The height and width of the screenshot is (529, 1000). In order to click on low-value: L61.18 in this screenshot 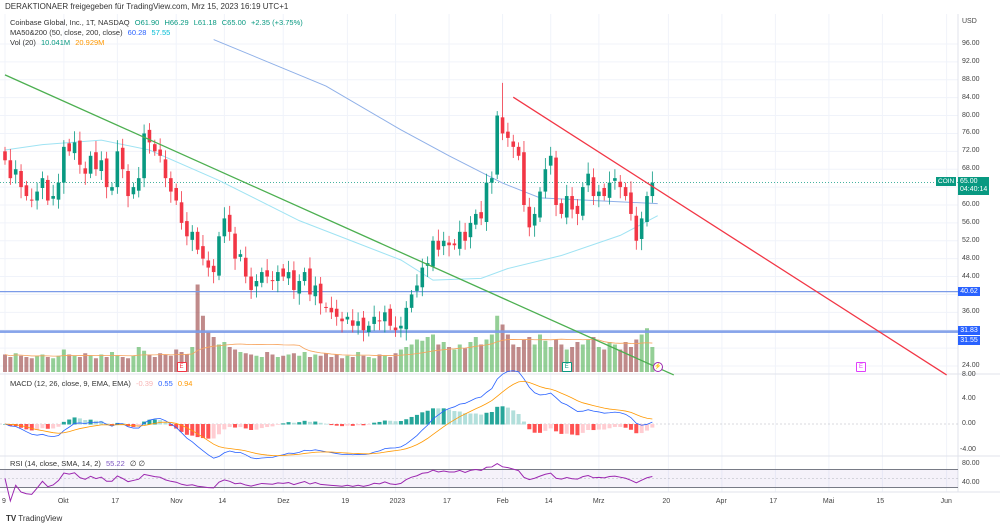, I will do `click(205, 22)`.